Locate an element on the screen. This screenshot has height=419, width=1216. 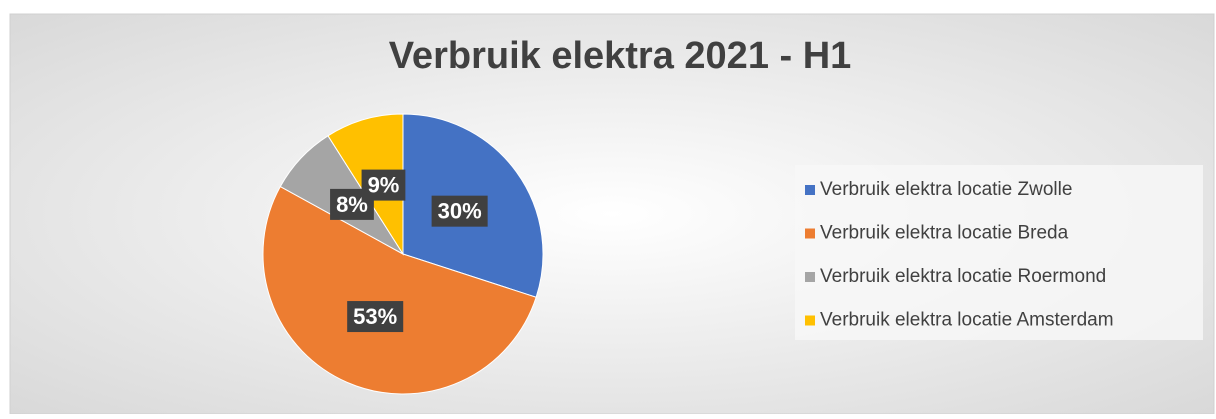
legend-label: Verbruik elektra locatie Roermond is located at coordinates (963, 276).